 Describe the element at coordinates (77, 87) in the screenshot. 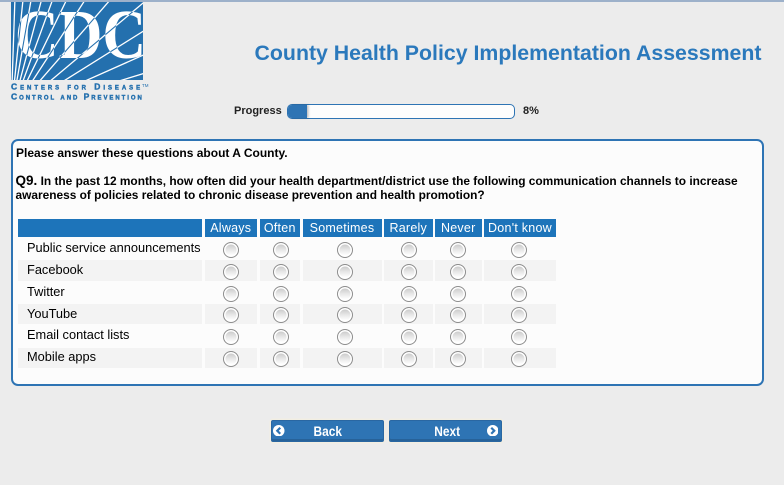

I see `svg-text: Centers for Disease` at that location.